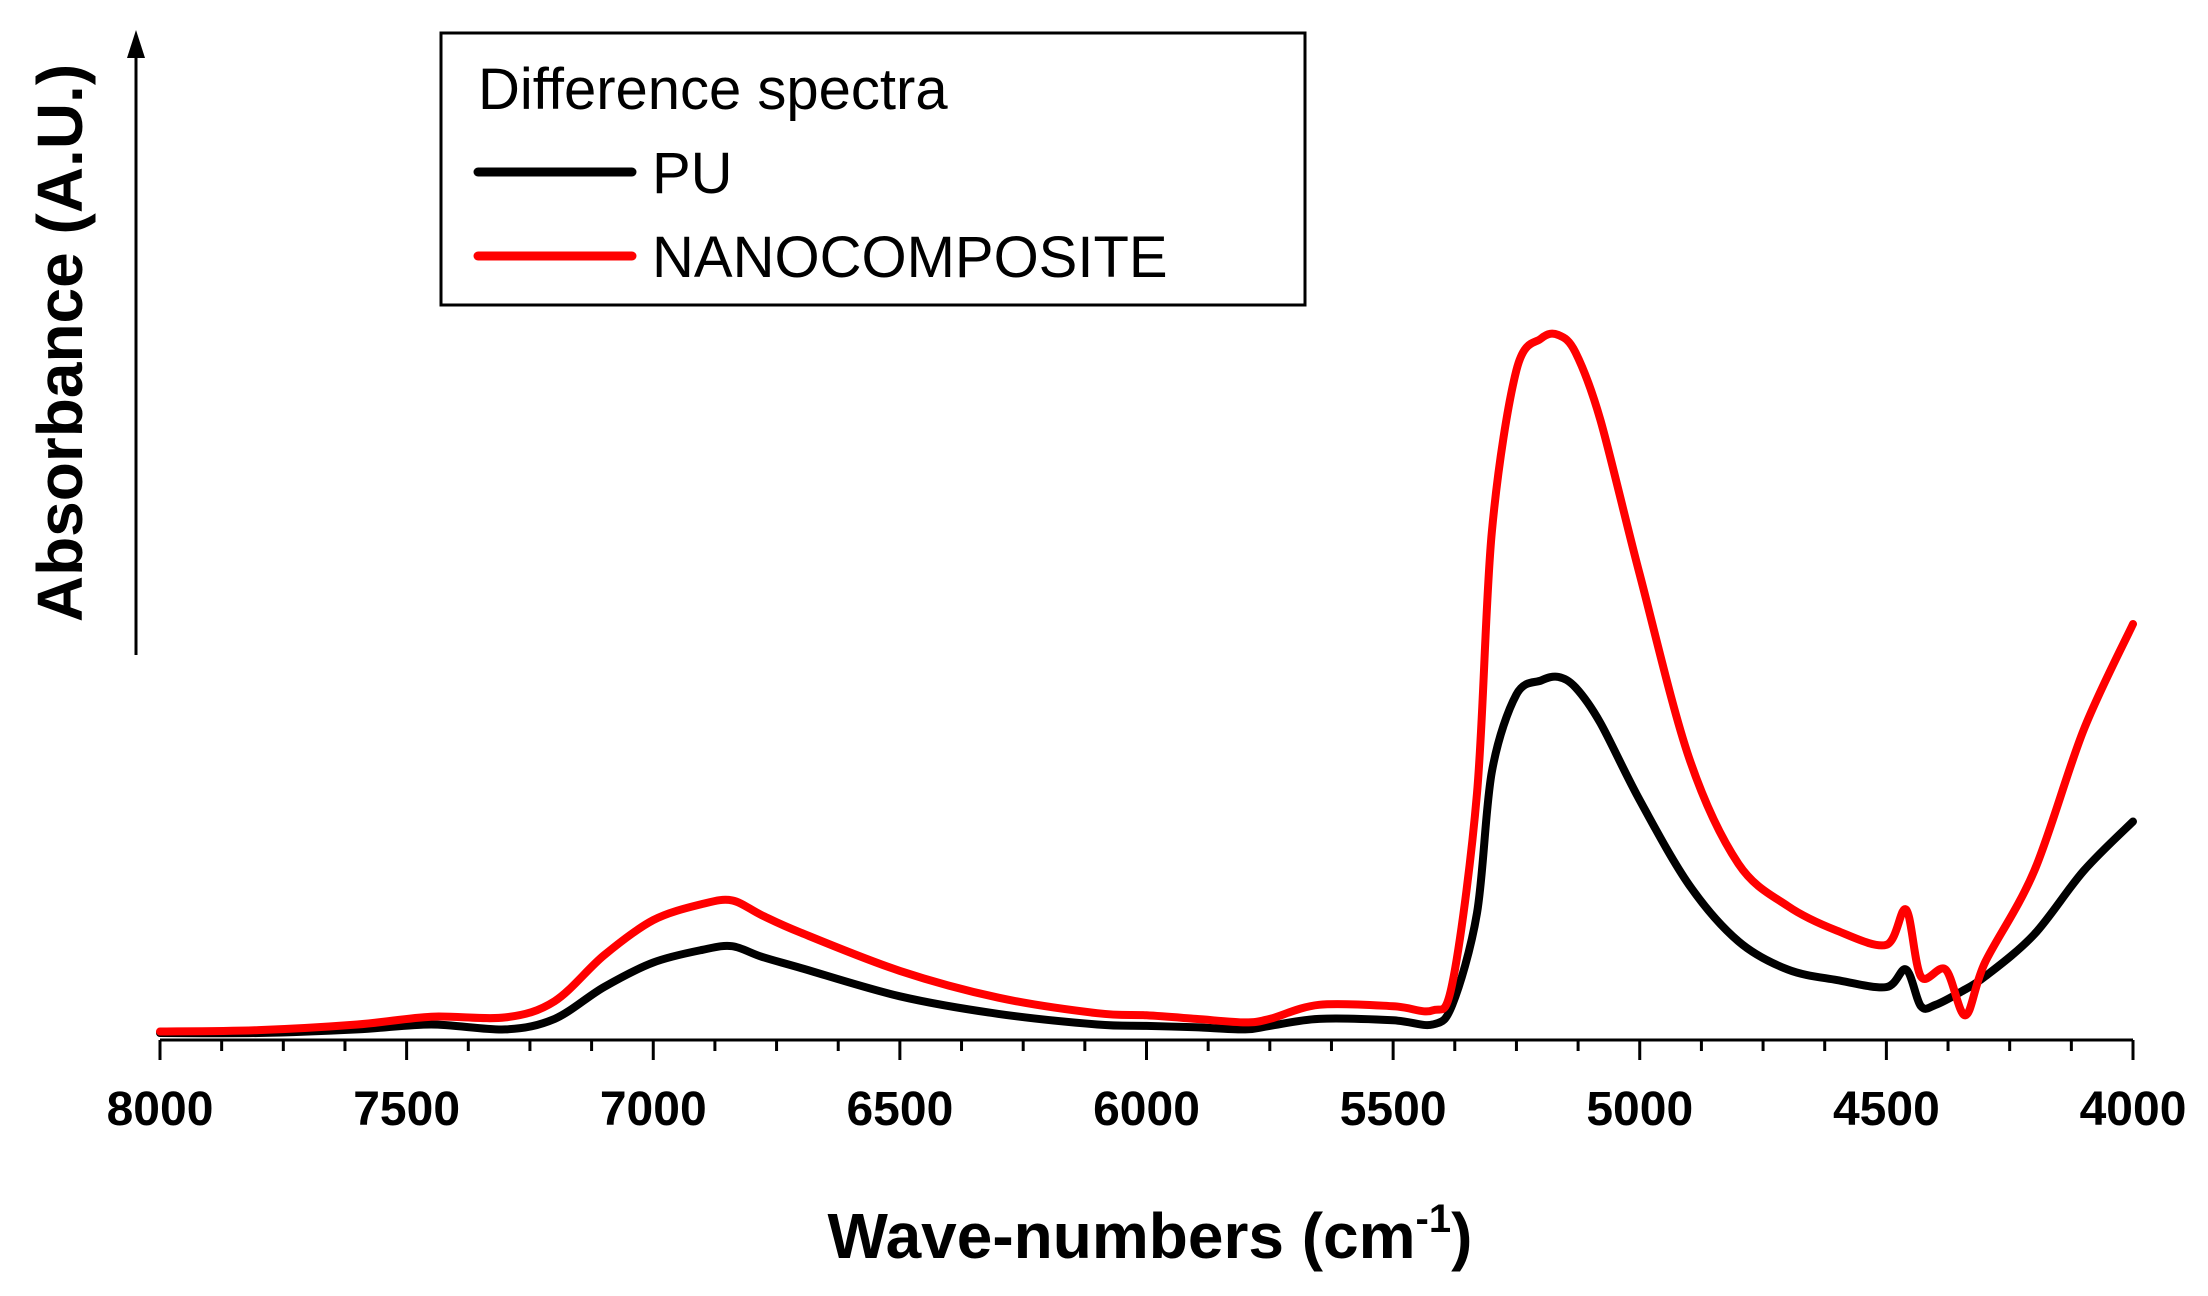 Image resolution: width=2208 pixels, height=1296 pixels. I want to click on x-tick-label: 6000, so click(1146, 1109).